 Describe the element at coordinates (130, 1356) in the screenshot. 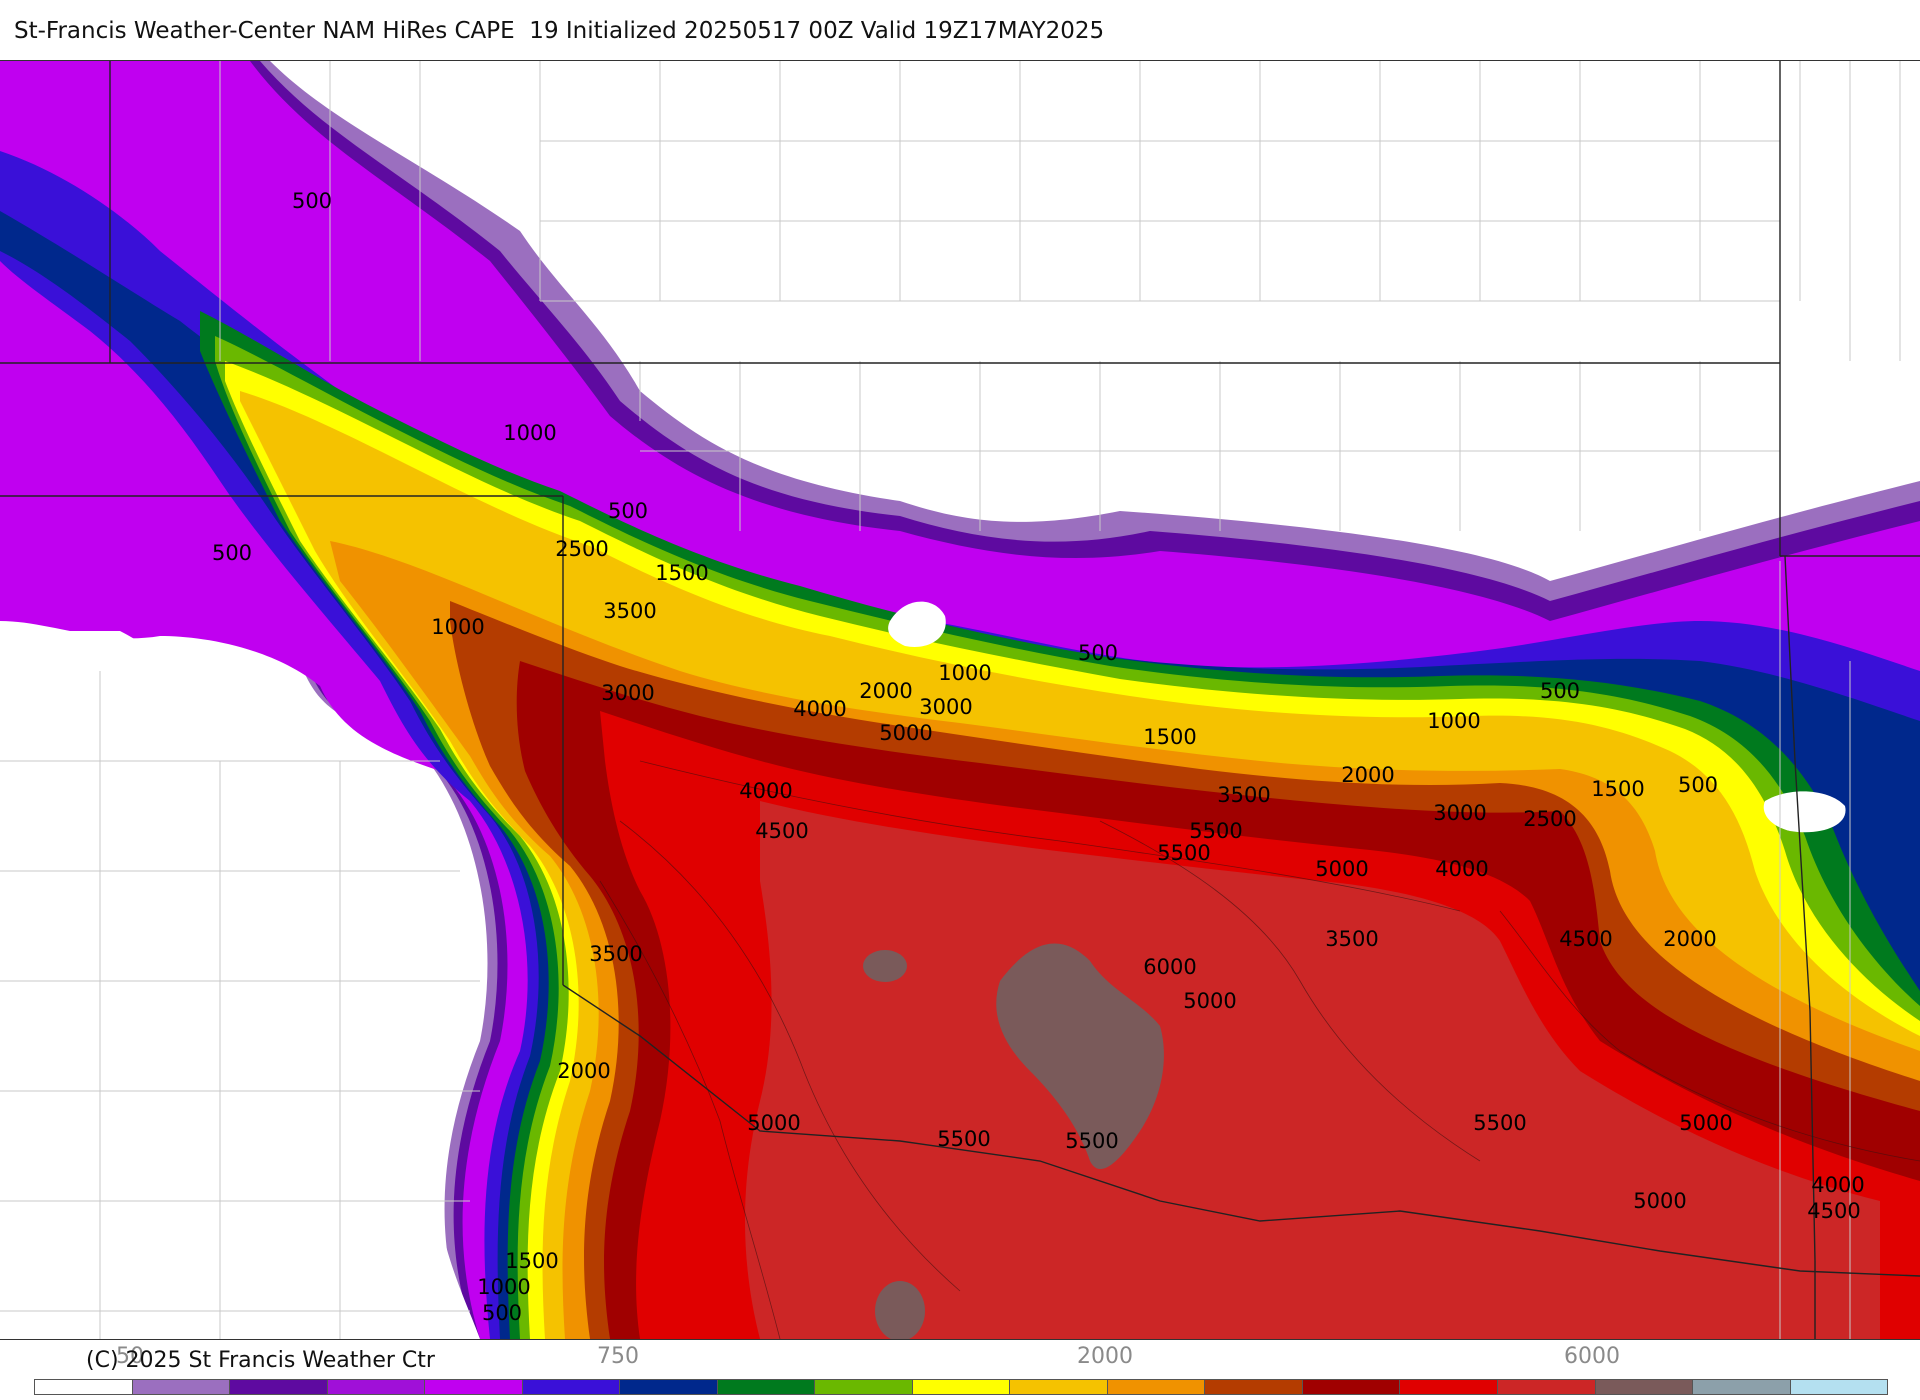

I see `colorbar-tick: 50` at that location.